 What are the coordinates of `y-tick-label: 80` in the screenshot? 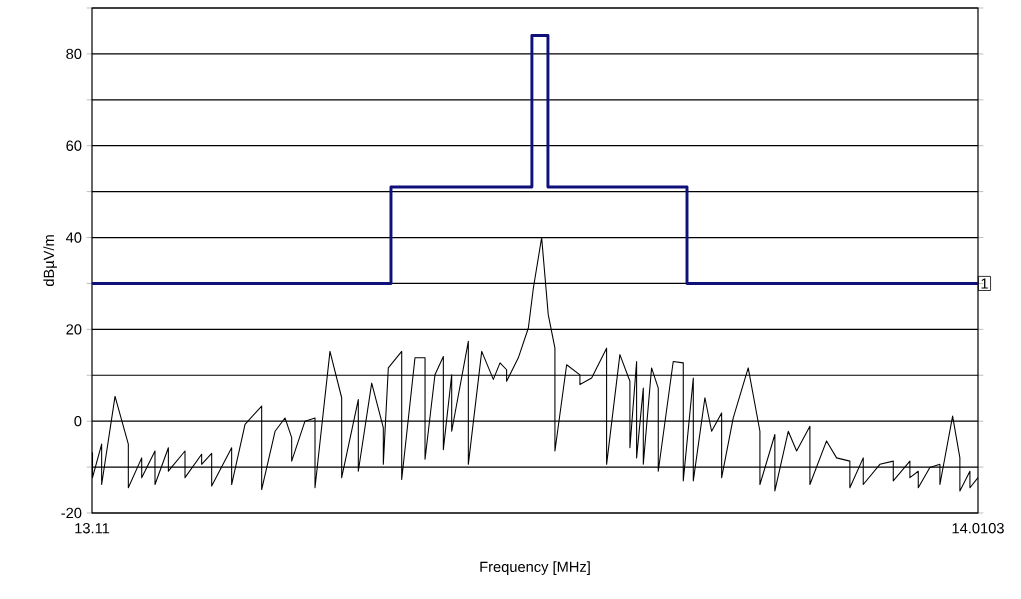 It's located at (74, 54).